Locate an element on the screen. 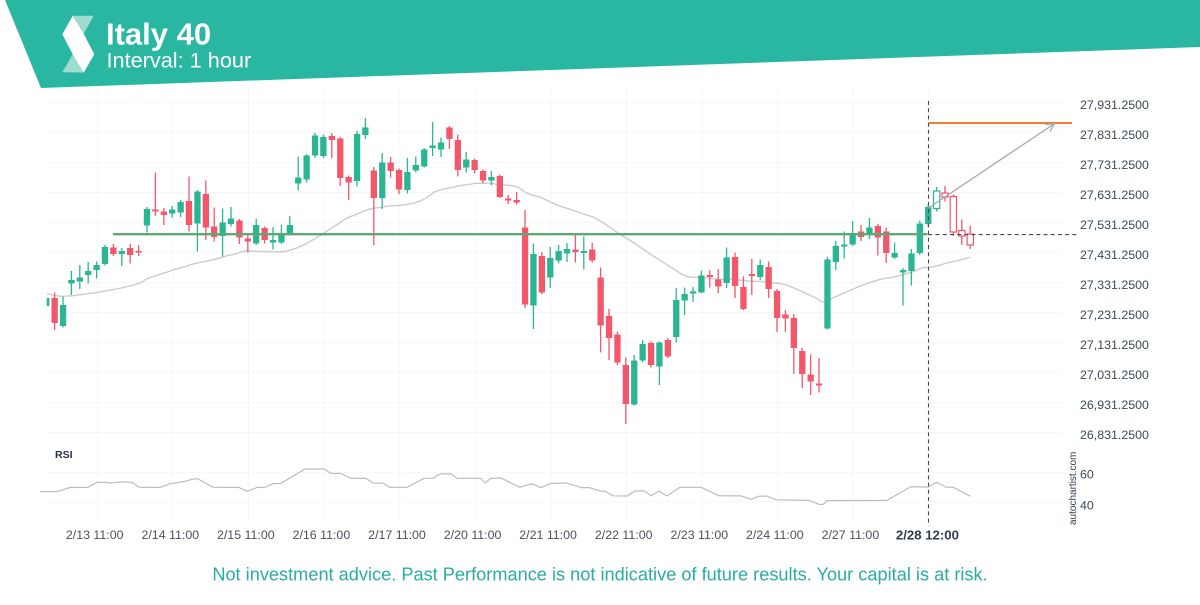 The width and height of the screenshot is (1200, 605). svg-text: autochartist.com is located at coordinates (1073, 488).